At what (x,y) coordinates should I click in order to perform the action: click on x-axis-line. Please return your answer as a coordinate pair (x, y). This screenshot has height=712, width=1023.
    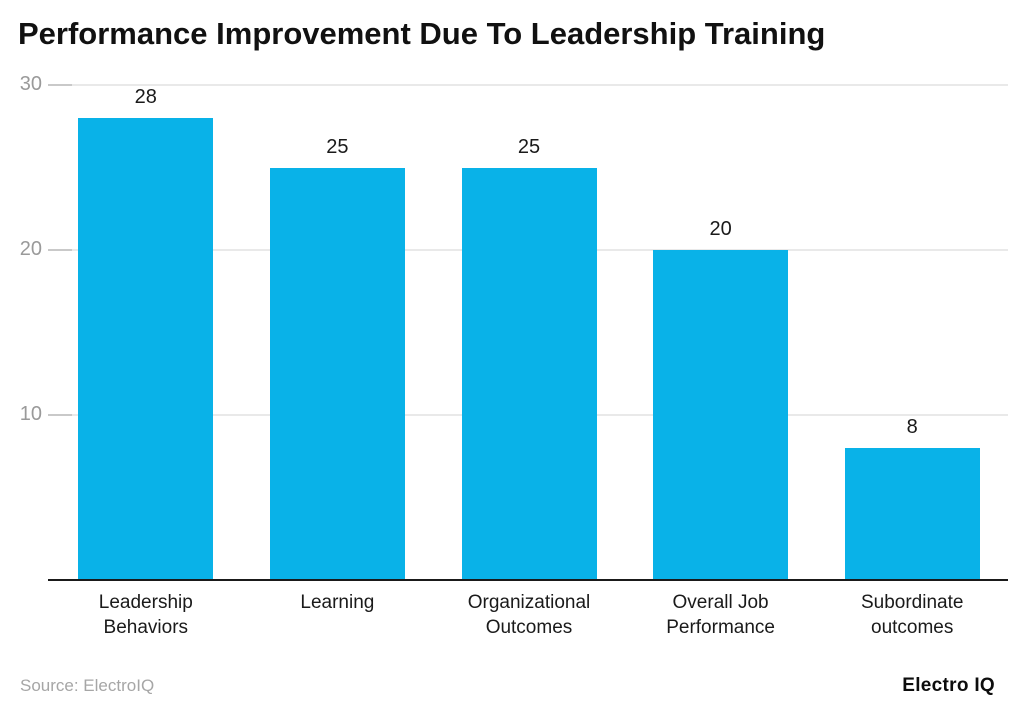
    Looking at the image, I should click on (528, 580).